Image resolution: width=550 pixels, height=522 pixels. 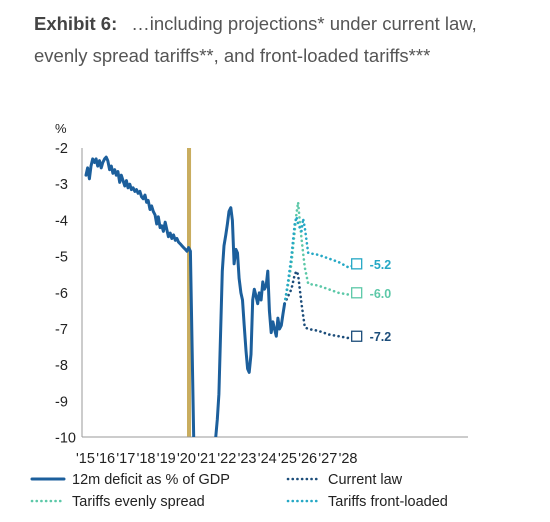 I want to click on x-tick-label: '21, so click(x=206, y=459).